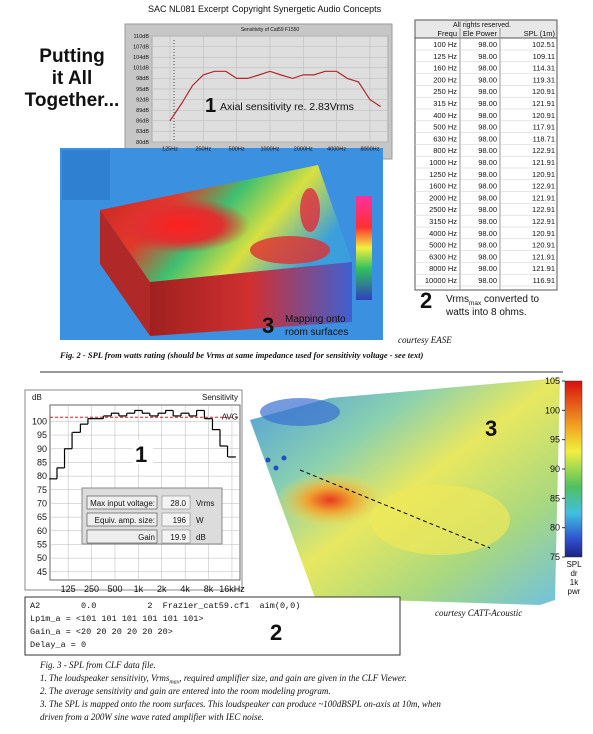 This screenshot has width=593, height=734. I want to click on table-cell: 630 Hz, so click(445, 138).